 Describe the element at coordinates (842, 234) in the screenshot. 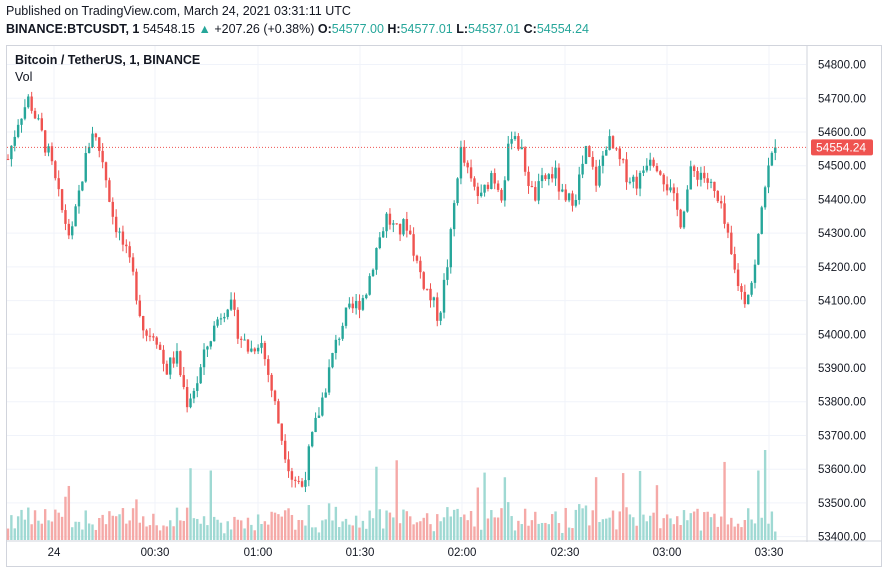

I see `price-tick-label: 54300.00` at that location.